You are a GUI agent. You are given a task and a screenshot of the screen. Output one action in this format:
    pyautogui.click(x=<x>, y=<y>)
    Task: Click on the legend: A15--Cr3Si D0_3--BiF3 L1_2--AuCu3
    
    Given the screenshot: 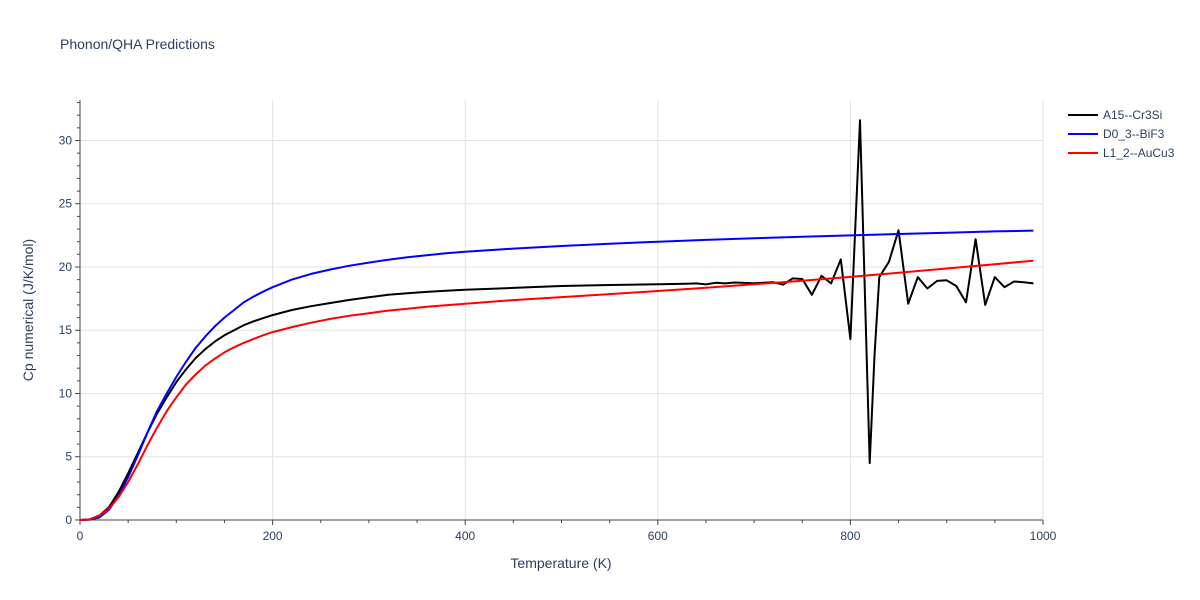 What is the action you would take?
    pyautogui.click(x=1121, y=134)
    